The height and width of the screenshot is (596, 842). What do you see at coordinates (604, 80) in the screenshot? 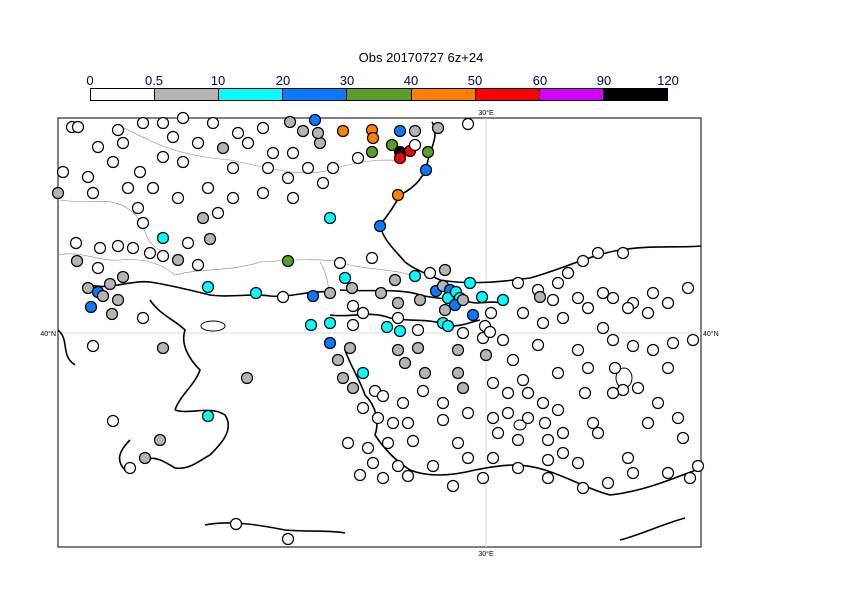
I see `tick-8: 90` at bounding box center [604, 80].